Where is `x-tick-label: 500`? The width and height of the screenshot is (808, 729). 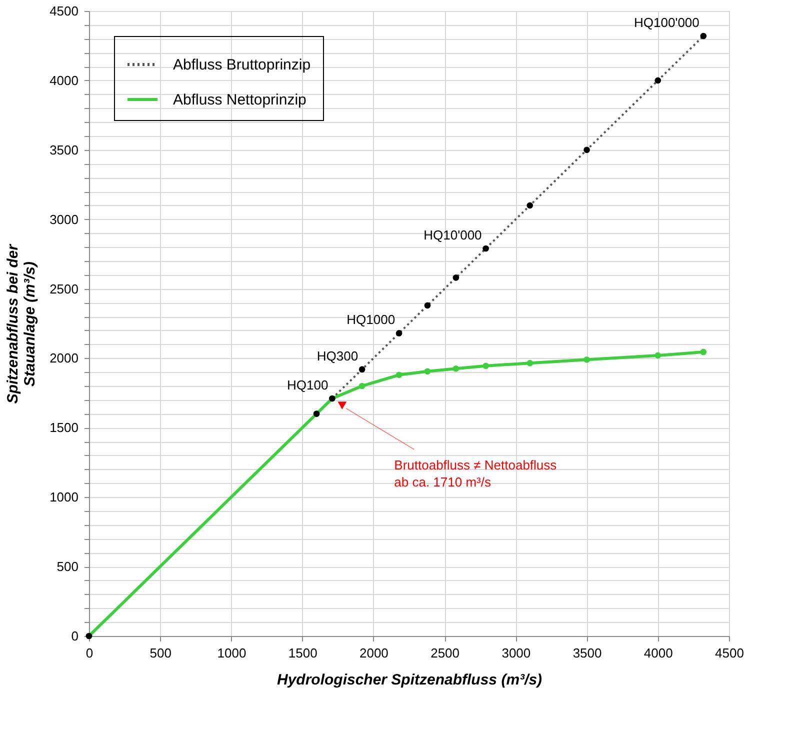 x-tick-label: 500 is located at coordinates (161, 653).